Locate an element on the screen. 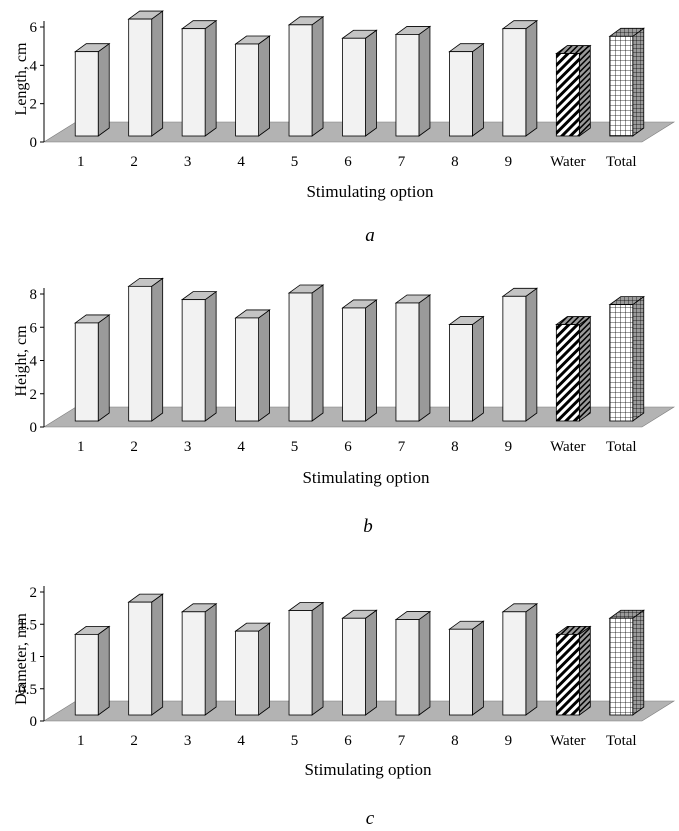  bar-water is located at coordinates (573, 368).